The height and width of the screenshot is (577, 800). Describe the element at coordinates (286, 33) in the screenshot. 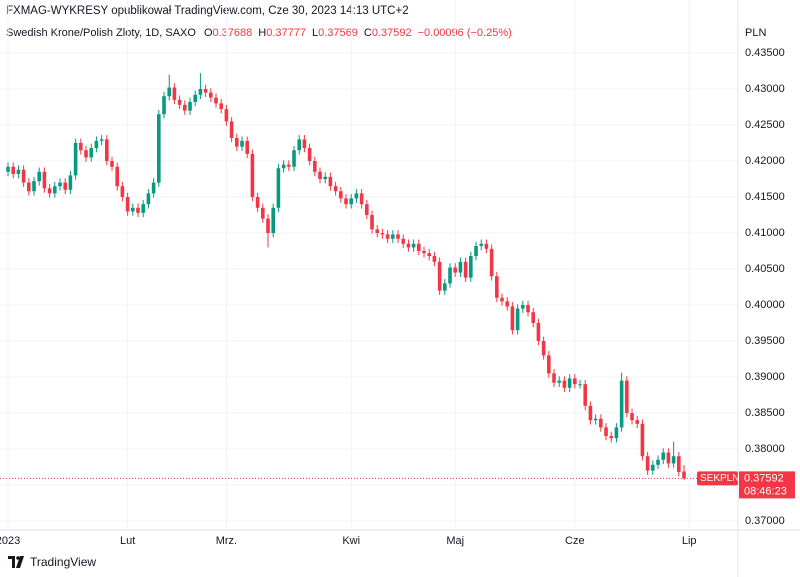

I see `high-value: 0.37777` at that location.